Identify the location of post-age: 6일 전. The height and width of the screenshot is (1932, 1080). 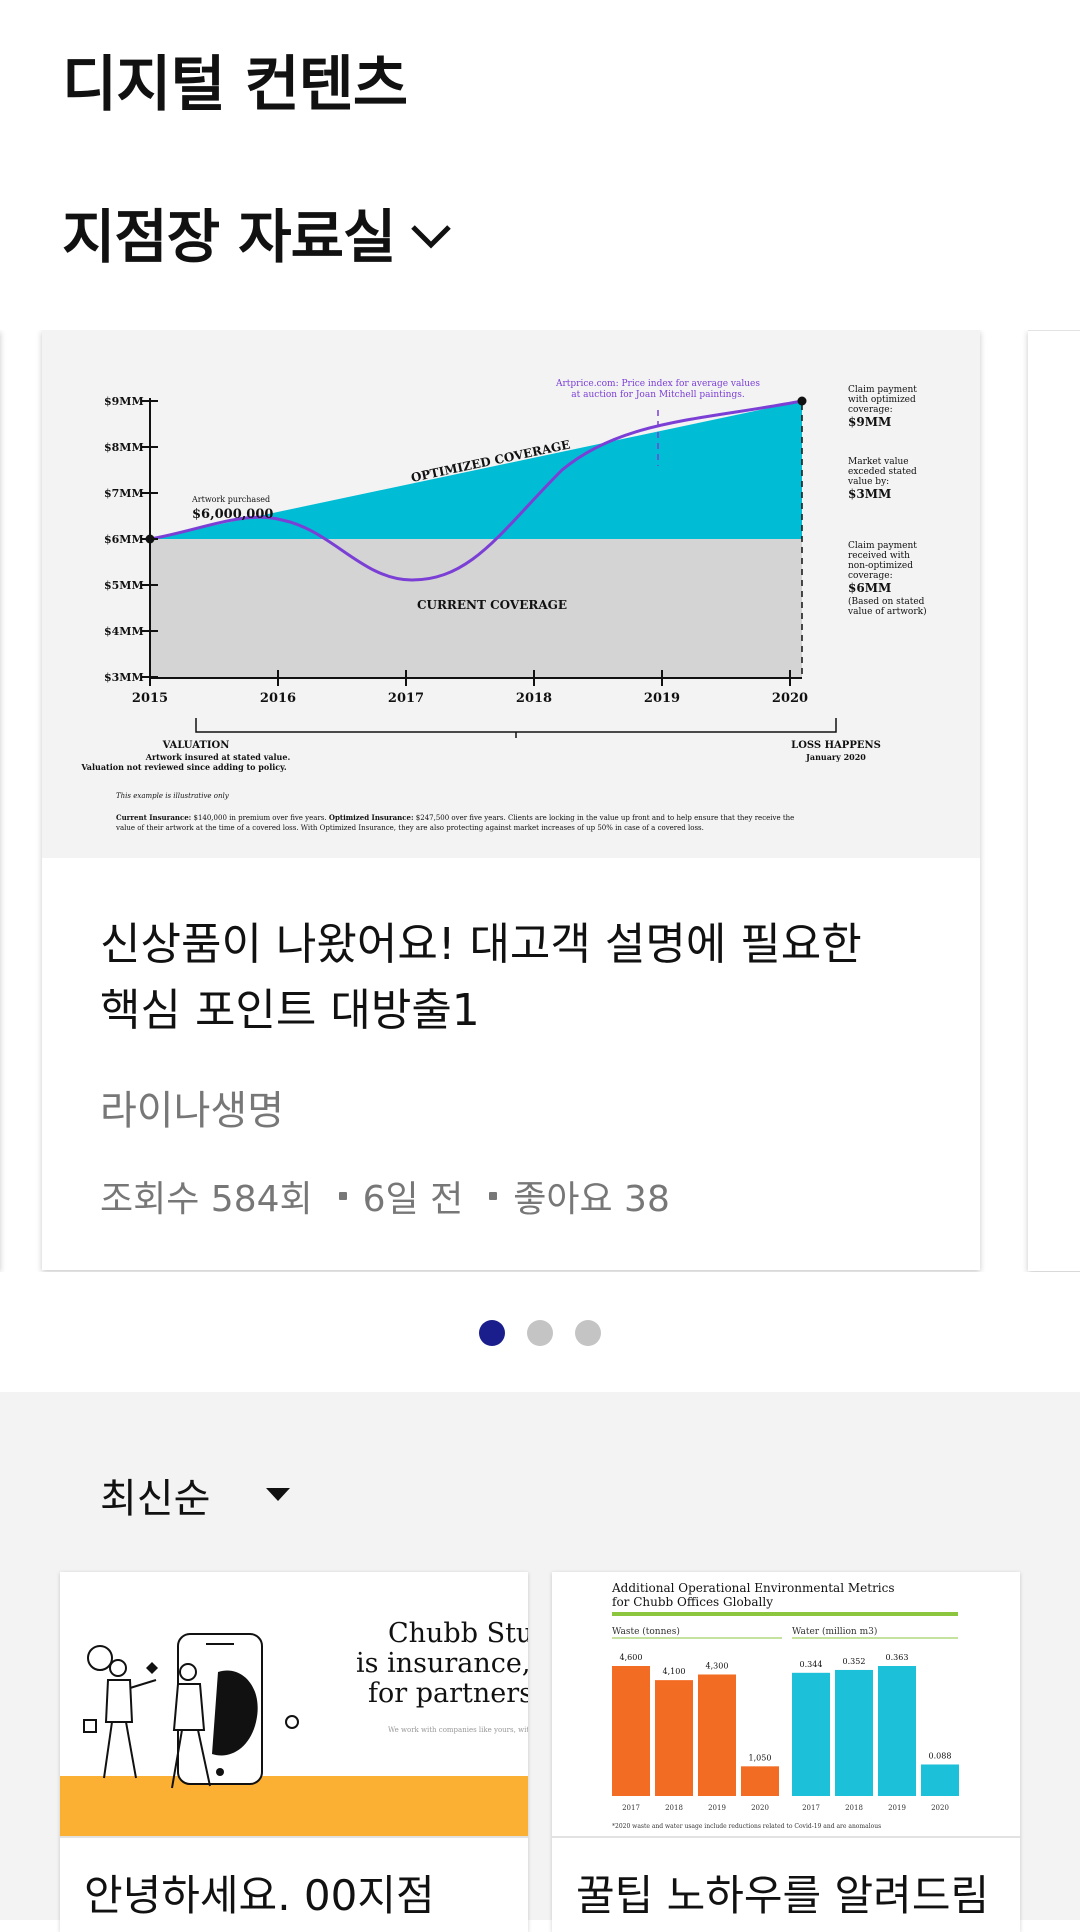
(413, 1199).